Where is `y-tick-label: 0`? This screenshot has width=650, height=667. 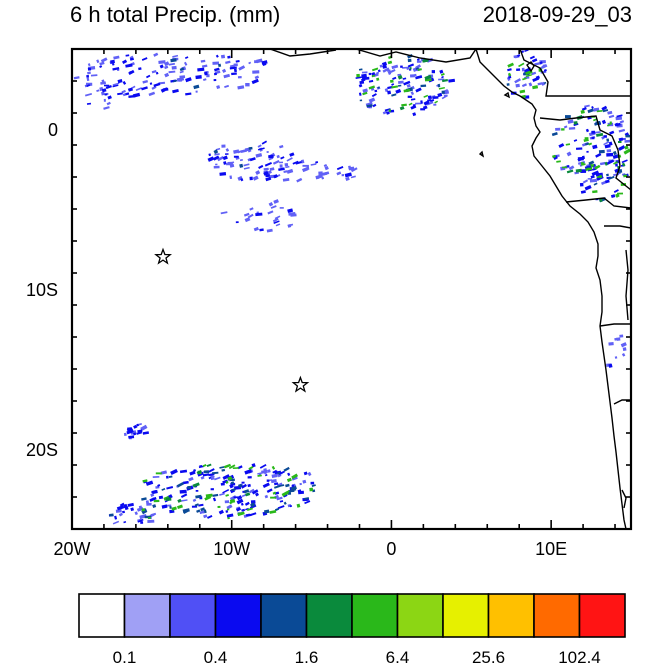
y-tick-label: 0 is located at coordinates (53, 130).